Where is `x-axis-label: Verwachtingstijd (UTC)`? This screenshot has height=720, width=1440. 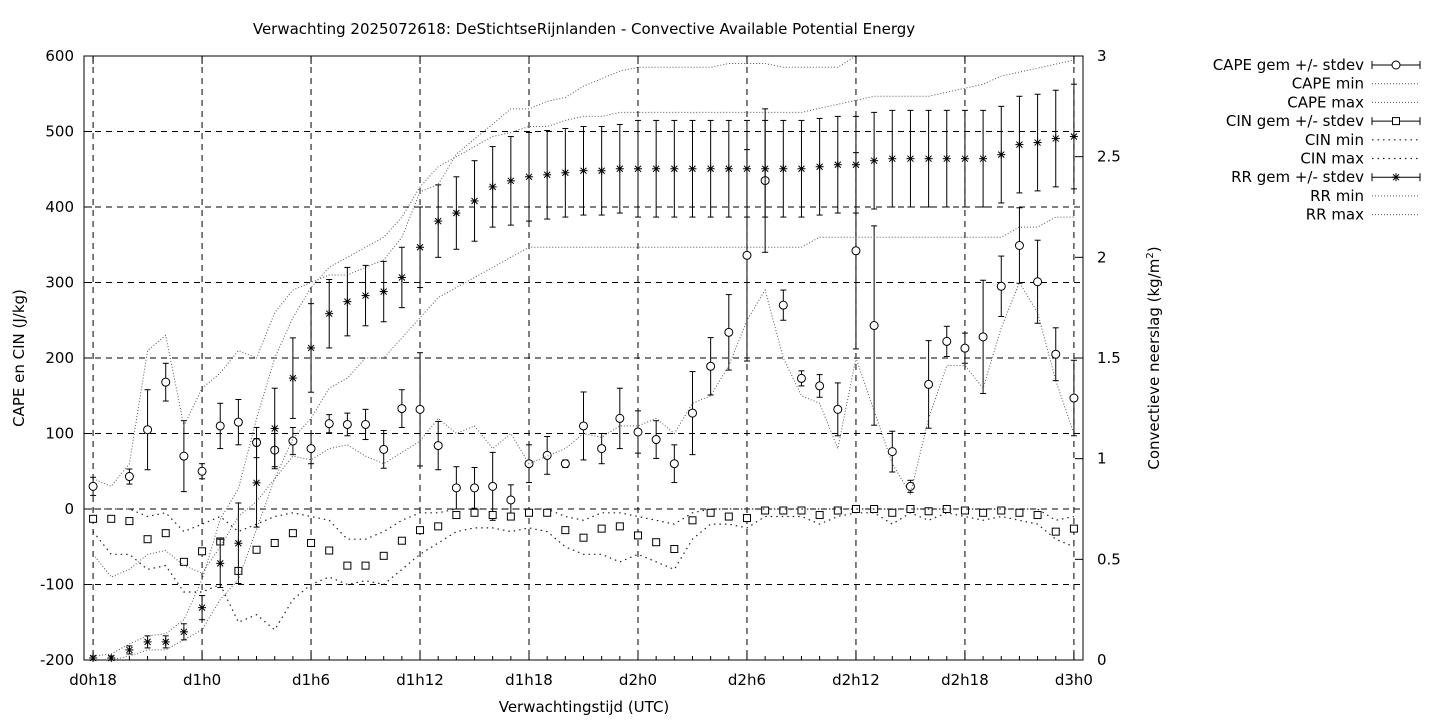
x-axis-label: Verwachtingstijd (UTC) is located at coordinates (584, 707).